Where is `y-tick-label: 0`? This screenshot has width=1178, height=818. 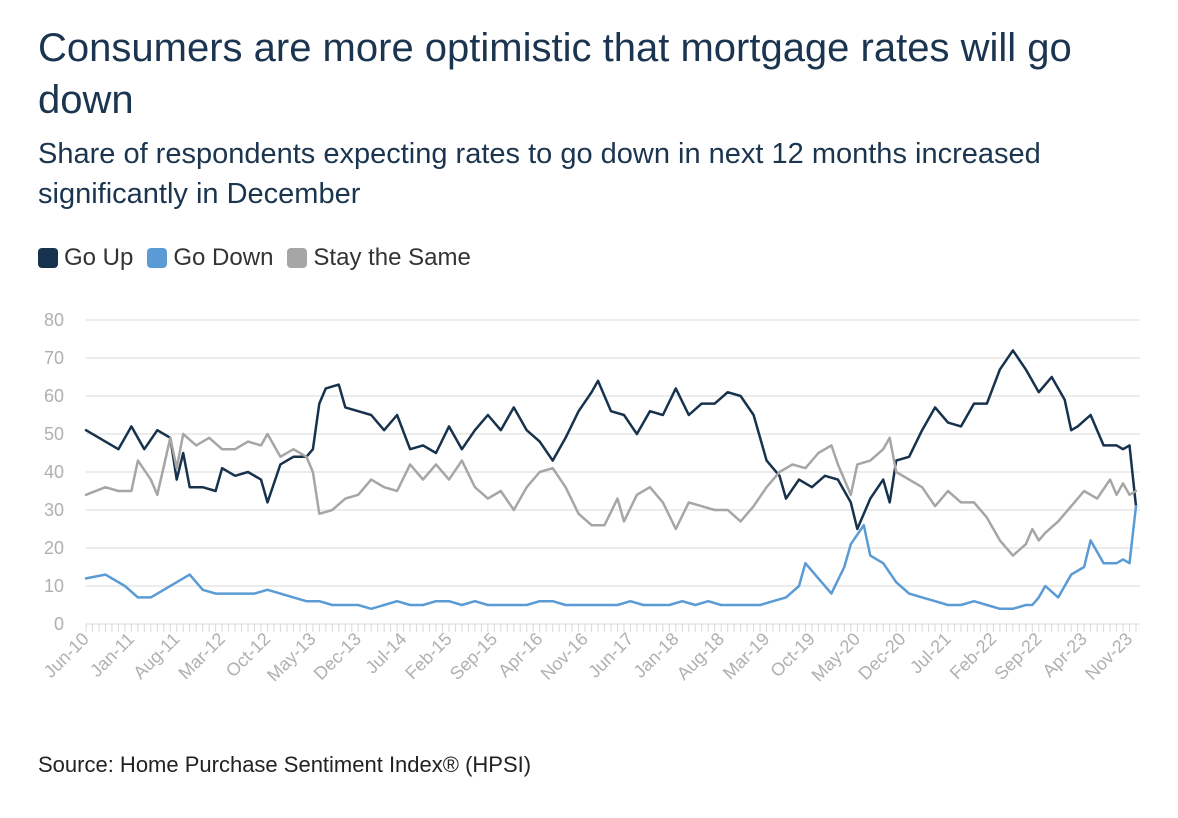 y-tick-label: 0 is located at coordinates (59, 624).